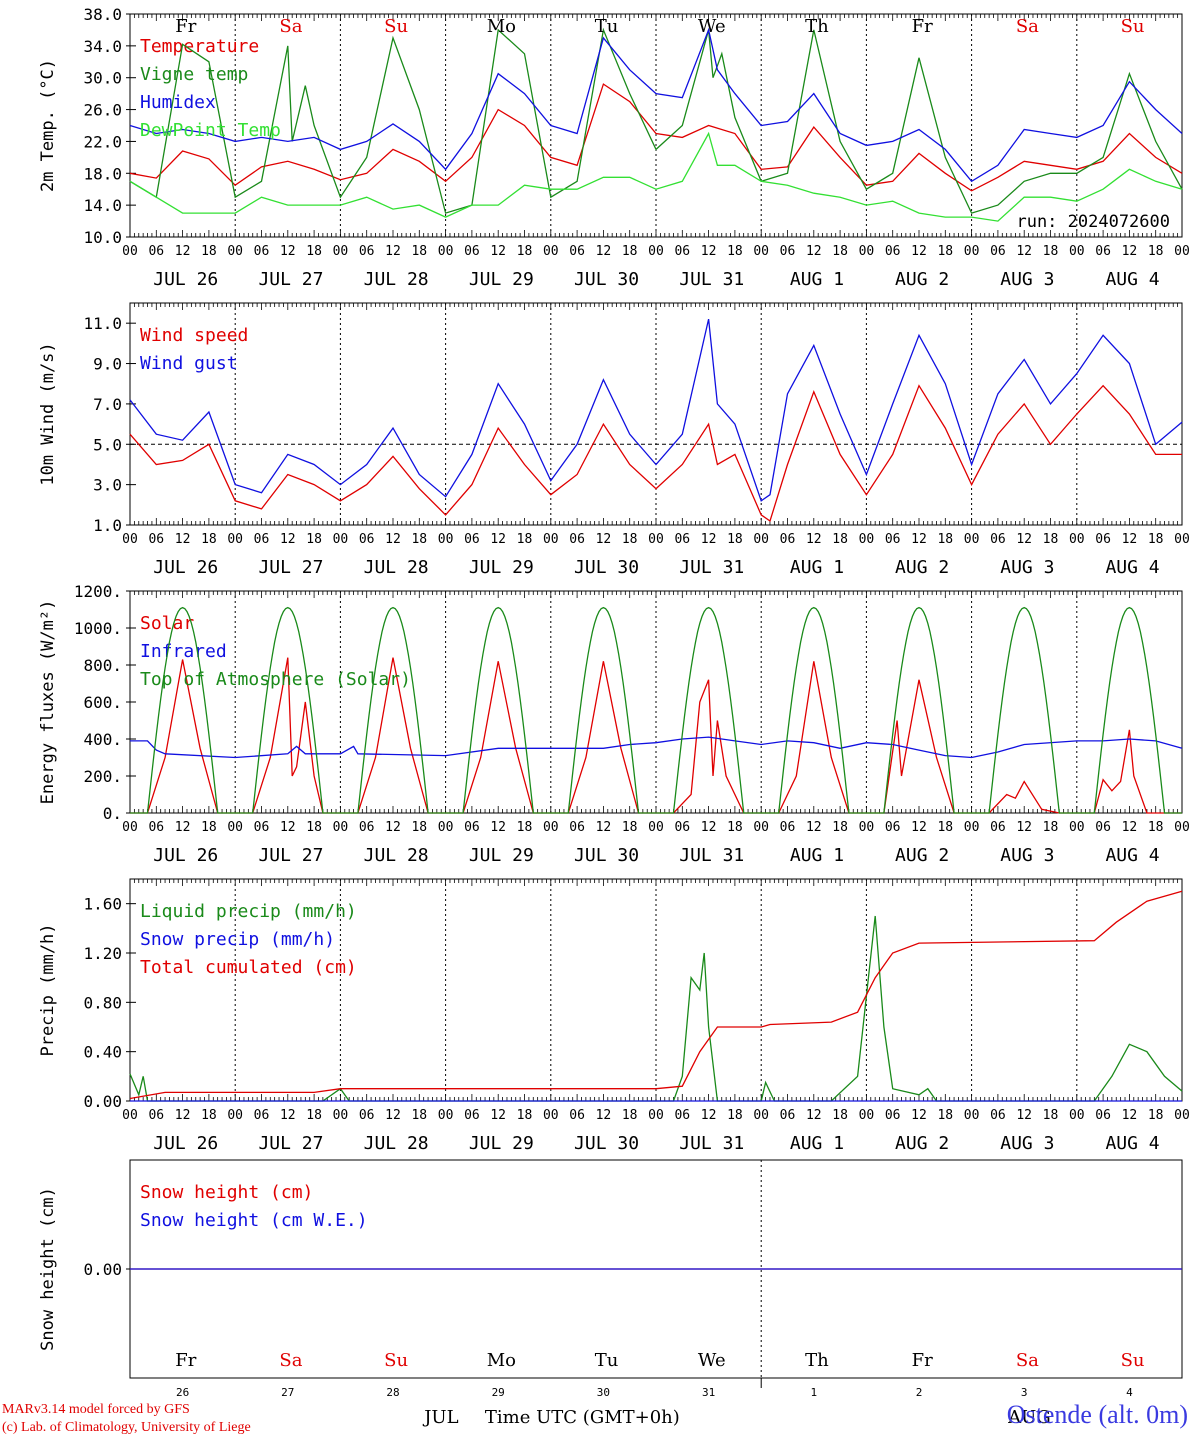 Image resolution: width=1194 pixels, height=1440 pixels. I want to click on legend-entry: Vigne temp, so click(194, 74).